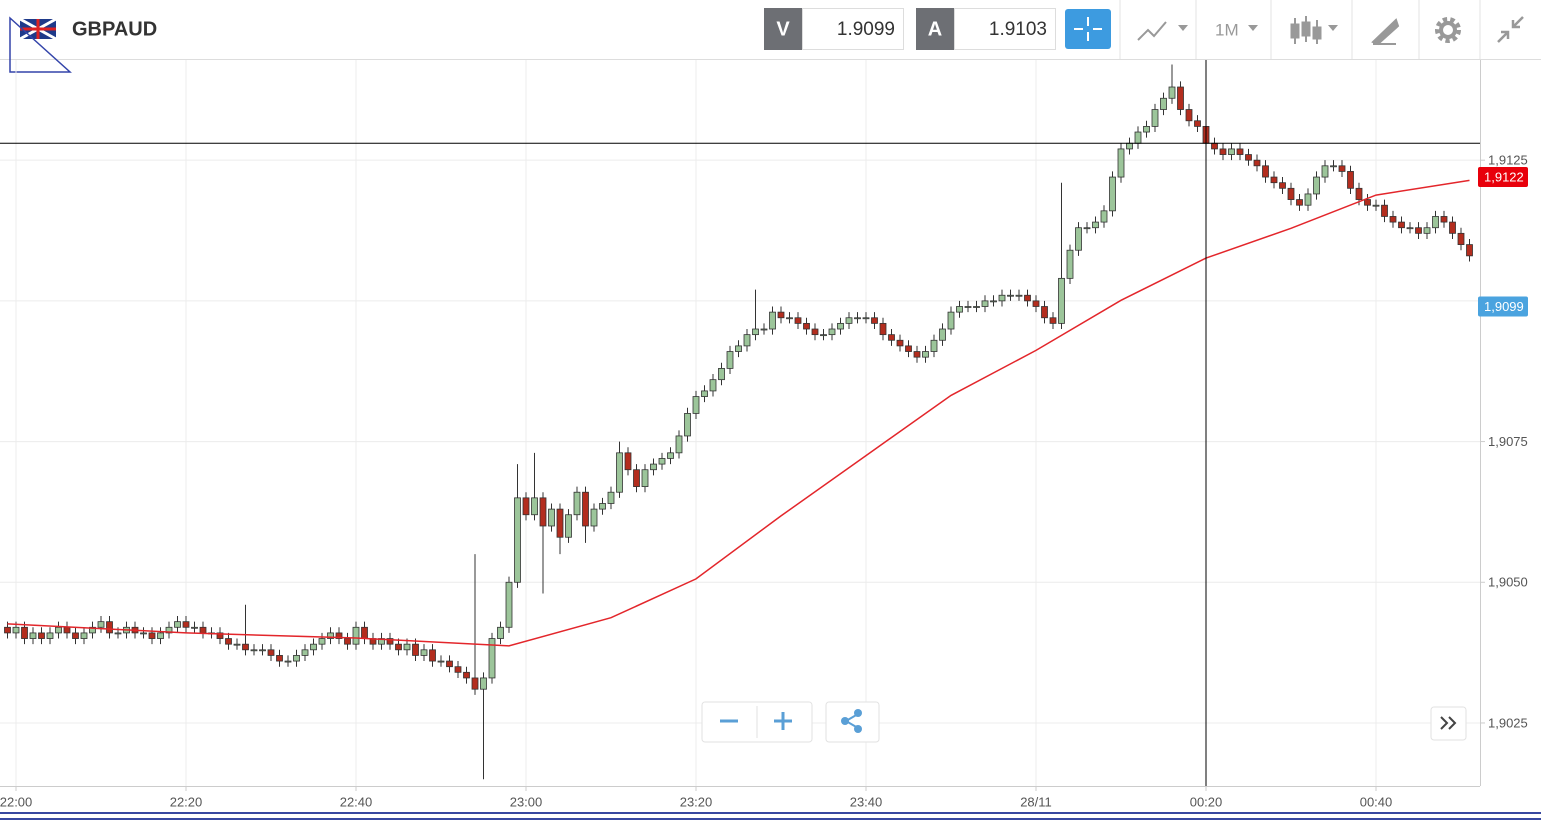 Image resolution: width=1541 pixels, height=823 pixels. What do you see at coordinates (1448, 30) in the screenshot?
I see `settings-button` at bounding box center [1448, 30].